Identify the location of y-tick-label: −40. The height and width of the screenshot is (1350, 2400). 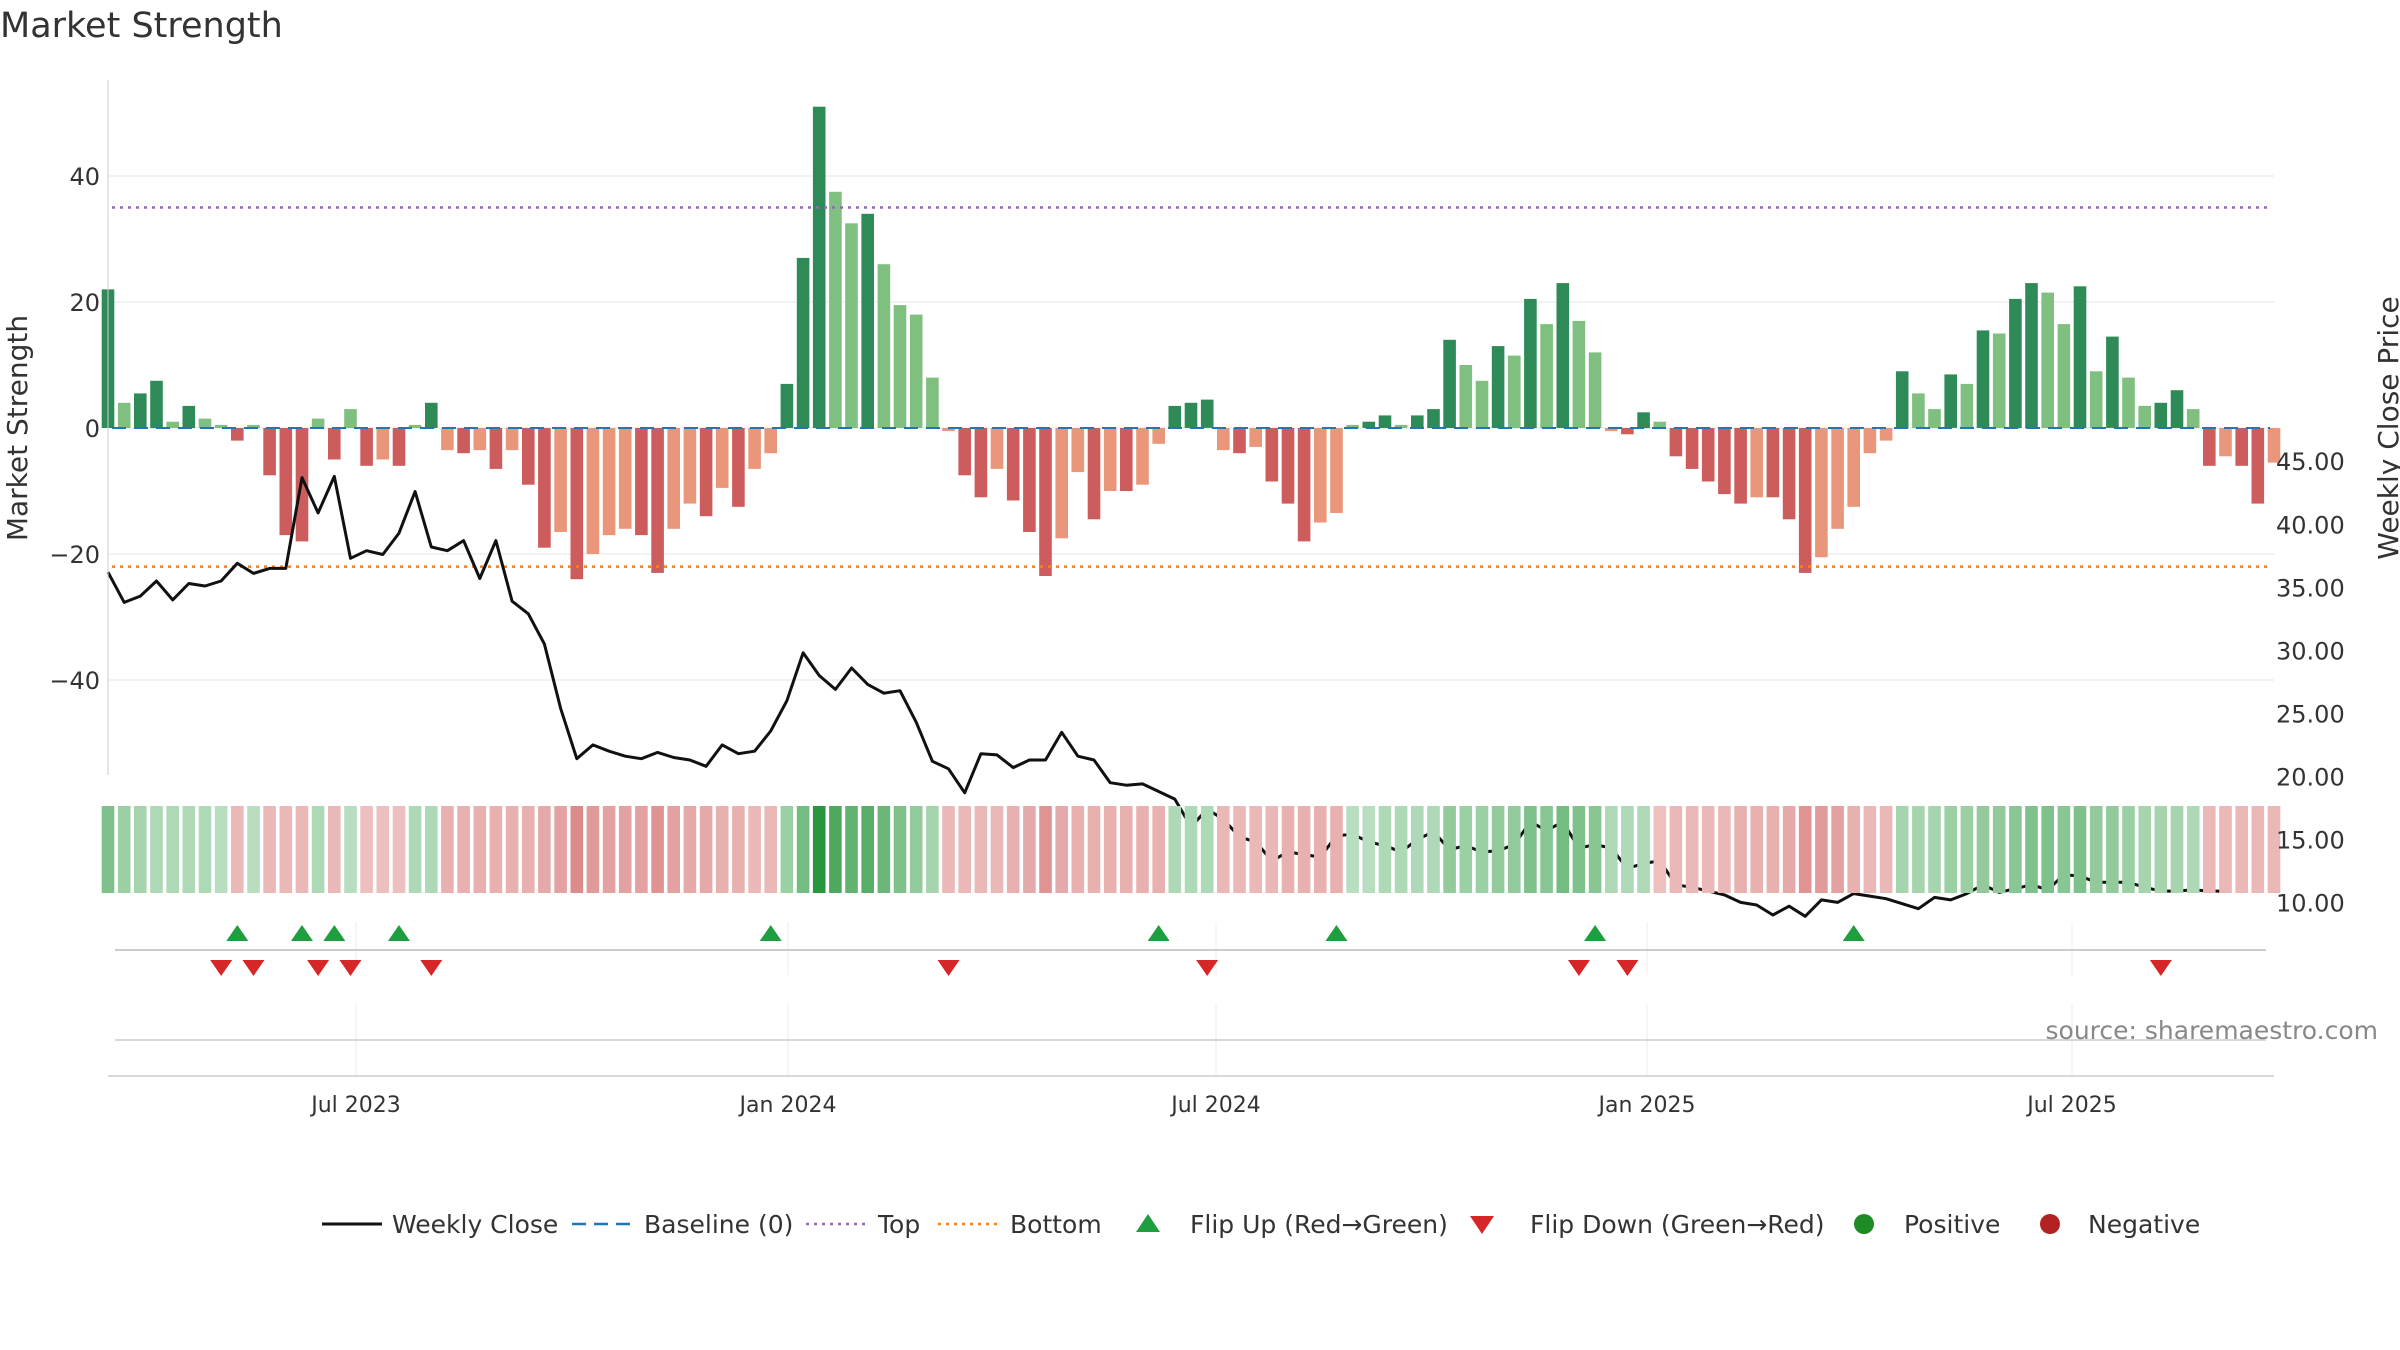
(74, 681).